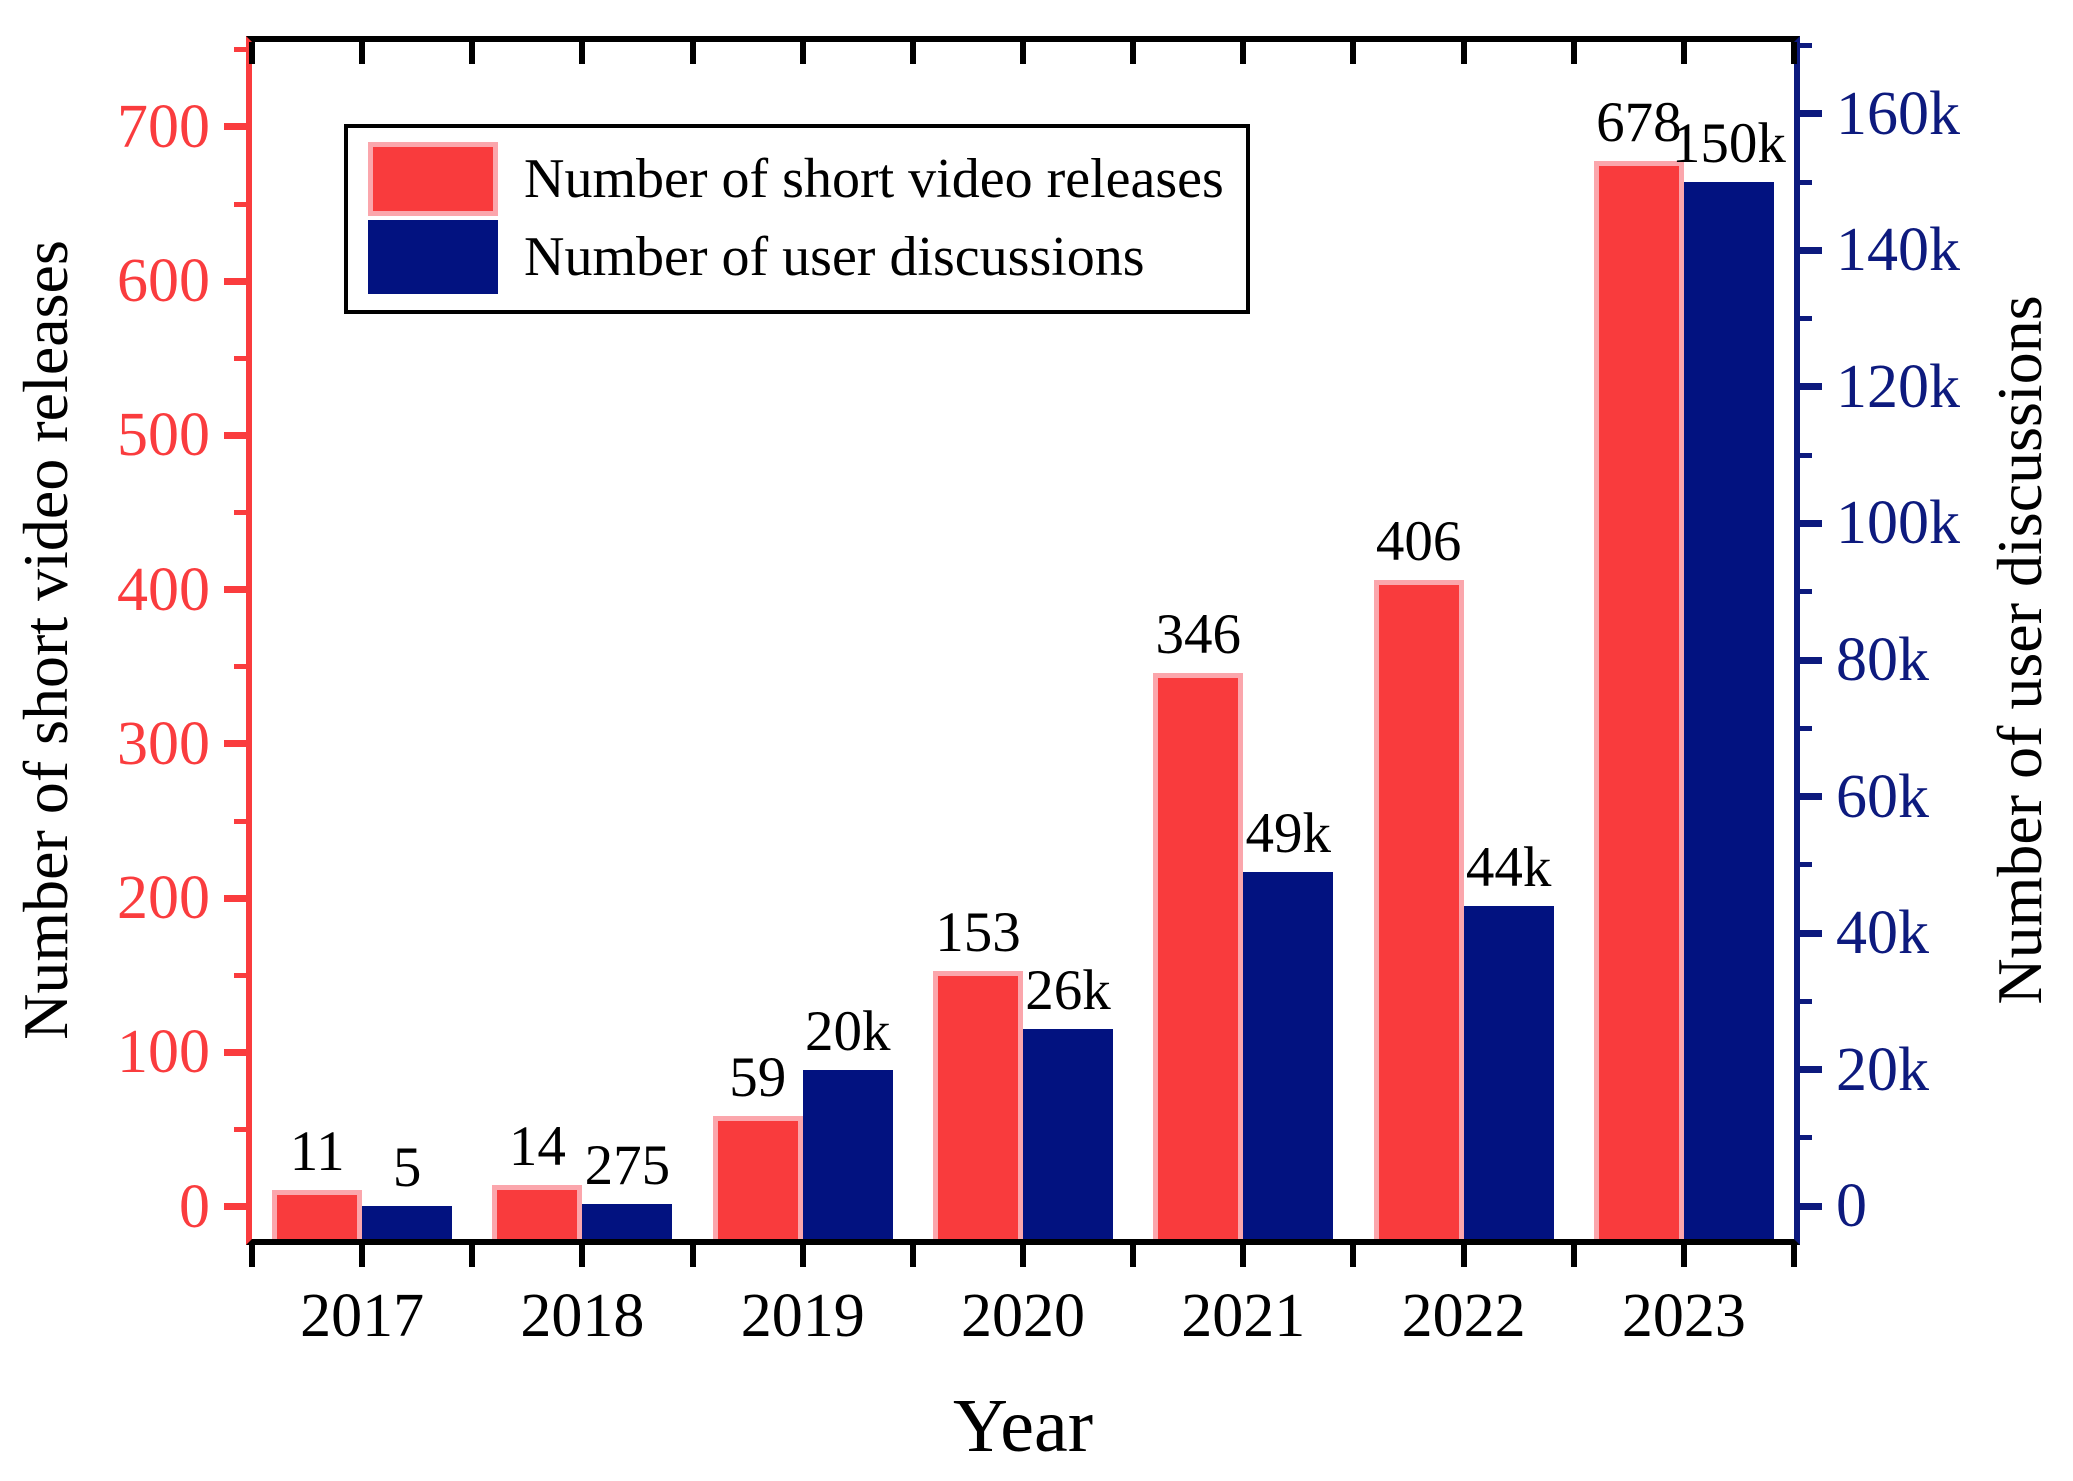  What do you see at coordinates (1882, 660) in the screenshot?
I see `right-tick-label: 80k` at bounding box center [1882, 660].